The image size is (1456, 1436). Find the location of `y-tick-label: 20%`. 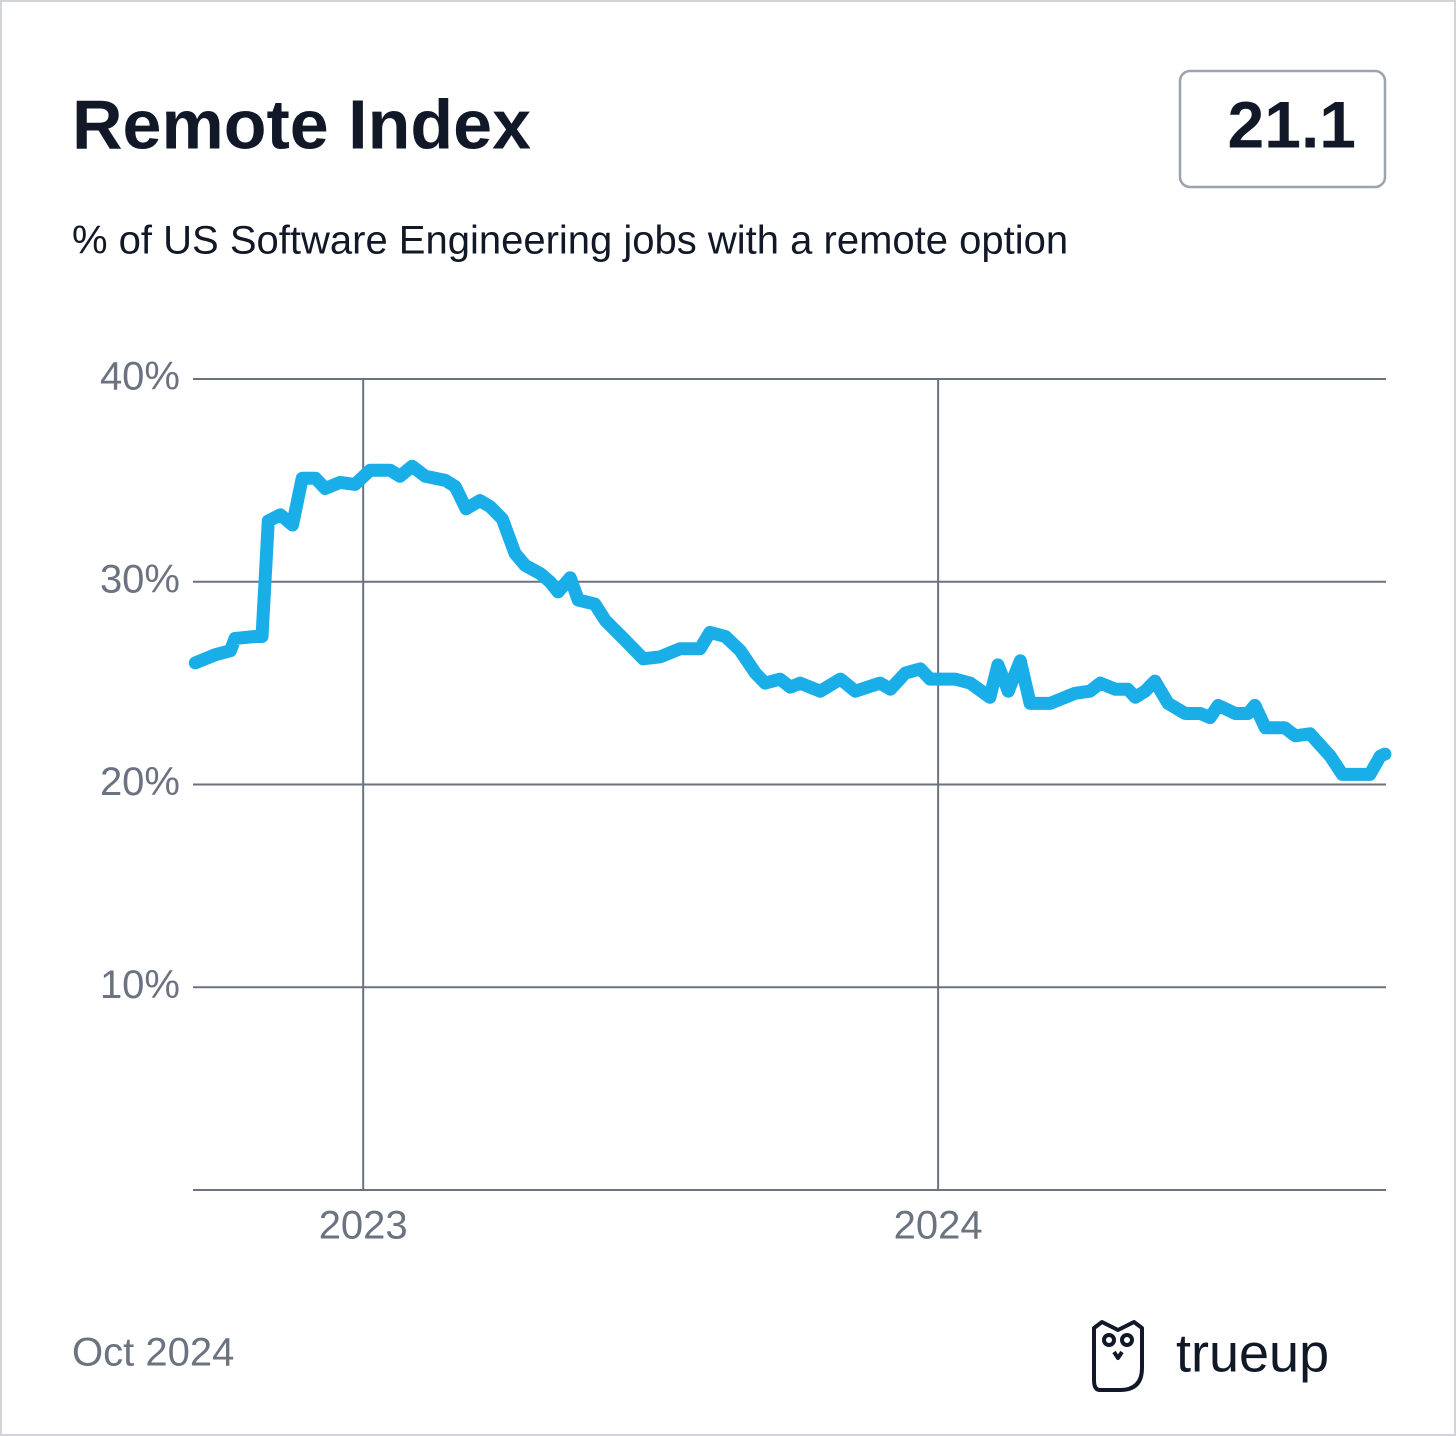

y-tick-label: 20% is located at coordinates (140, 782).